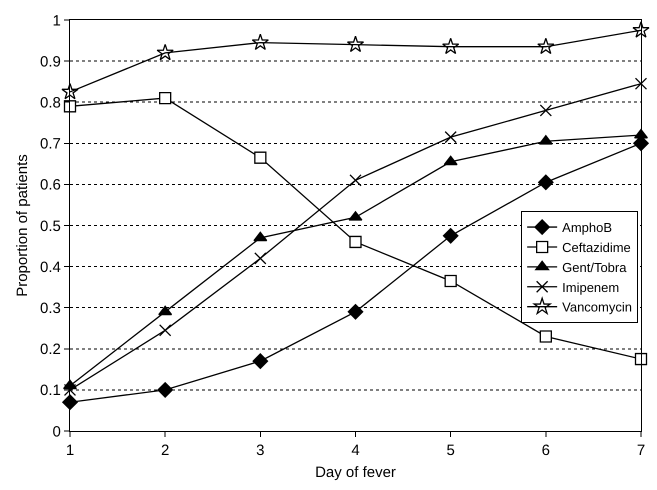  Describe the element at coordinates (70, 451) in the screenshot. I see `x-tick-label: 1` at that location.